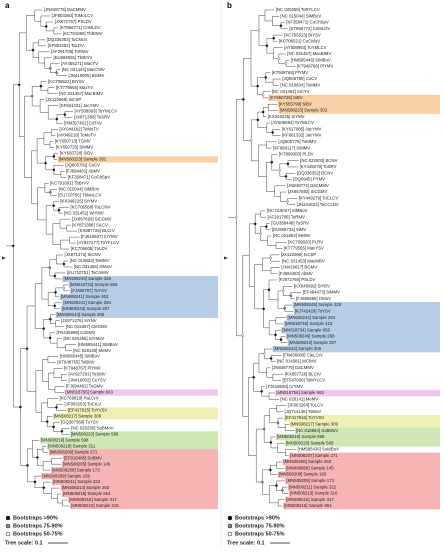  I want to click on leaf-label: [NC 020256] SoBMoV, so click(92, 427).